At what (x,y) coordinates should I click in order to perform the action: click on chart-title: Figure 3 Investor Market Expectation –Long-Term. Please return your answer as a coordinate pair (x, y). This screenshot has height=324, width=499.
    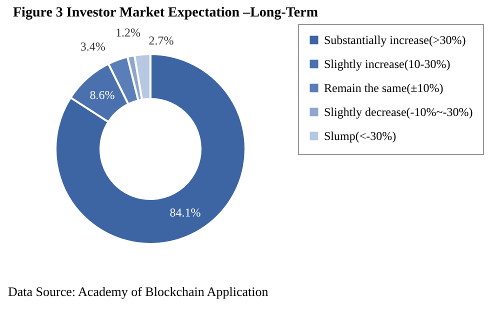
    Looking at the image, I should click on (165, 13).